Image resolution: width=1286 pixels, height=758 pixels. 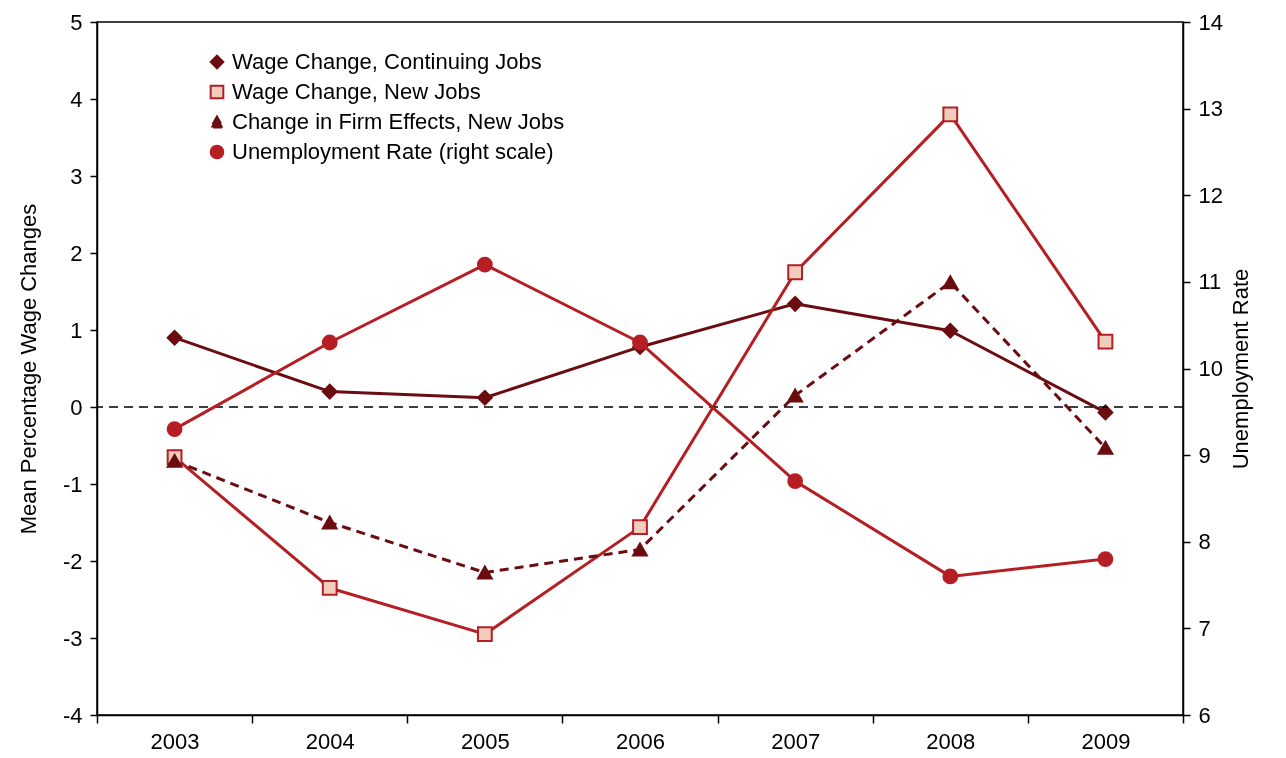 What do you see at coordinates (72, 638) in the screenshot?
I see `y-tick-label: -3` at bounding box center [72, 638].